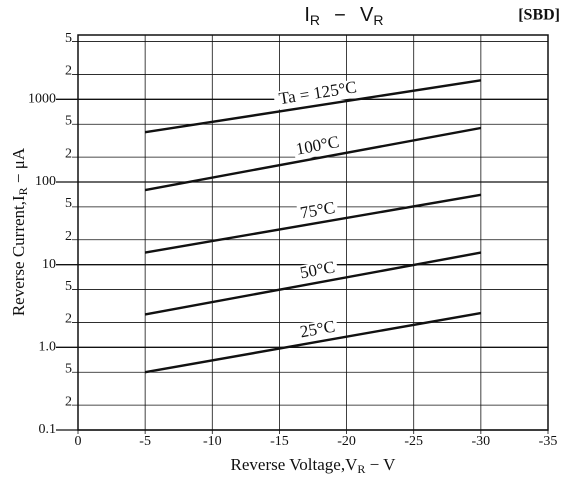  What do you see at coordinates (413, 441) in the screenshot?
I see `x-tick-label: -25` at bounding box center [413, 441].